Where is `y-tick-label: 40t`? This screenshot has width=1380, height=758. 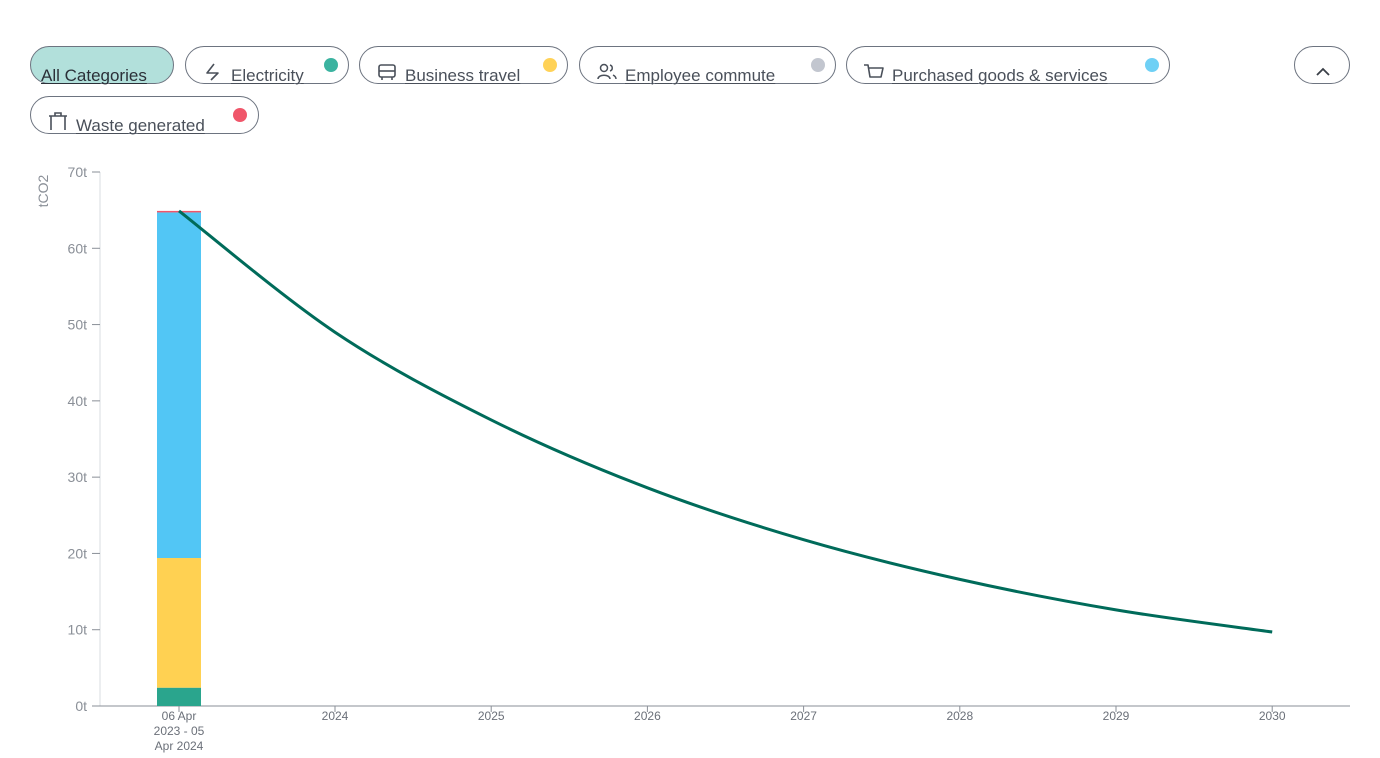
y-tick-label: 40t is located at coordinates (78, 401).